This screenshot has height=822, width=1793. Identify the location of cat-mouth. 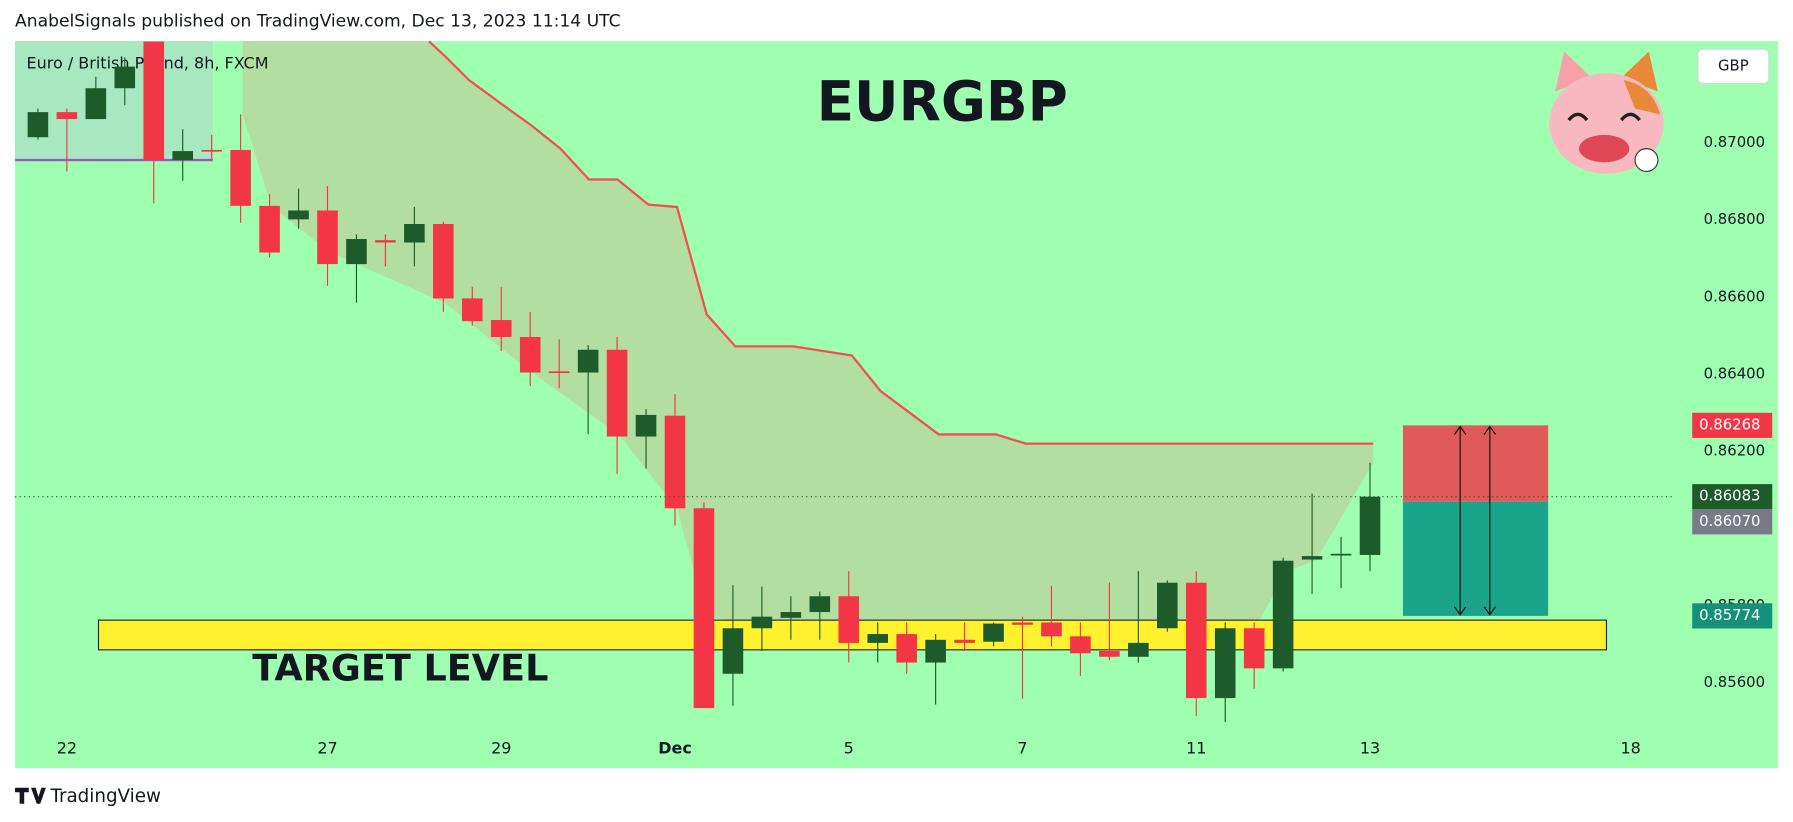
(1604, 148).